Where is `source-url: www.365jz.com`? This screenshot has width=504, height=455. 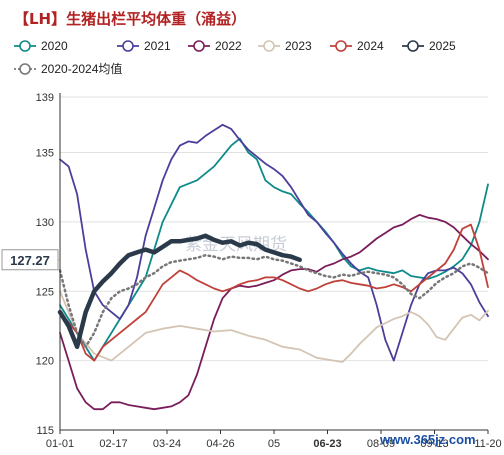
source-url: www.365jz.com is located at coordinates (427, 439).